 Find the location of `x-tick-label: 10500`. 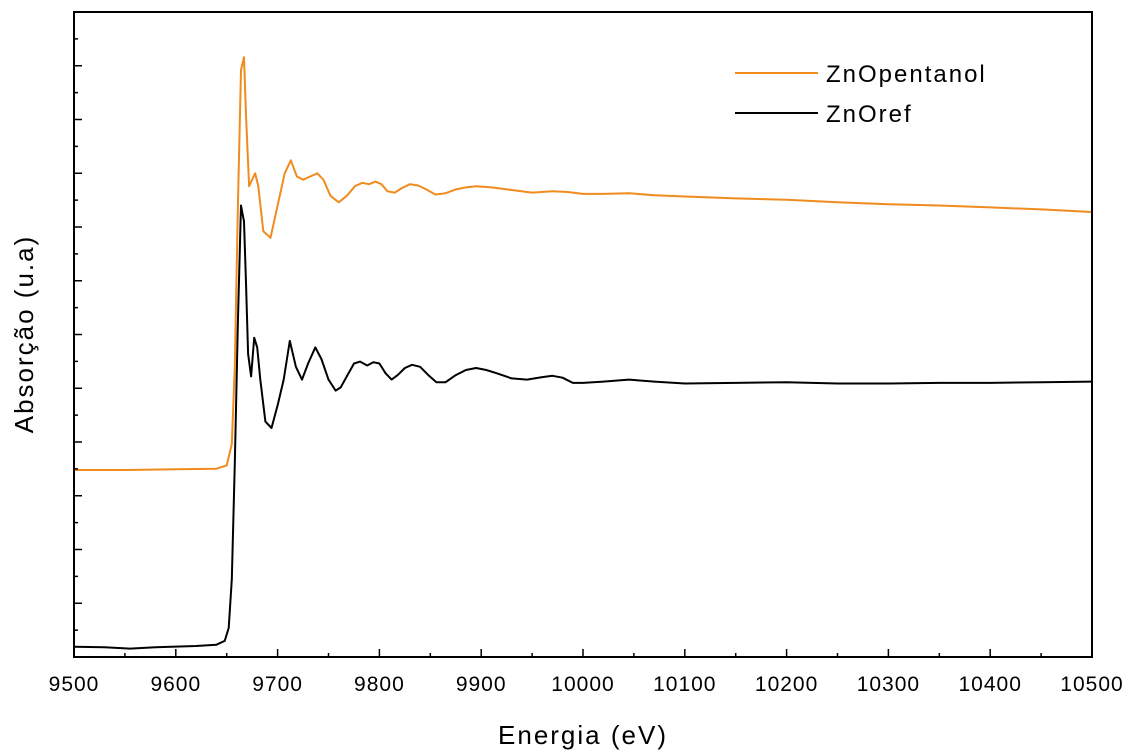

x-tick-label: 10500 is located at coordinates (1091, 684).